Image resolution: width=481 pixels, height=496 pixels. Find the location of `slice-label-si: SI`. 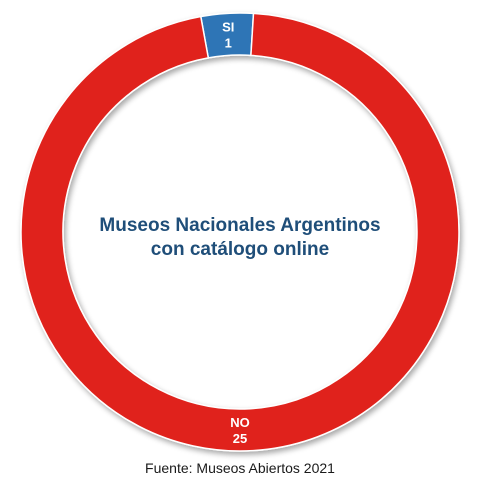

slice-label-si: SI is located at coordinates (228, 26).